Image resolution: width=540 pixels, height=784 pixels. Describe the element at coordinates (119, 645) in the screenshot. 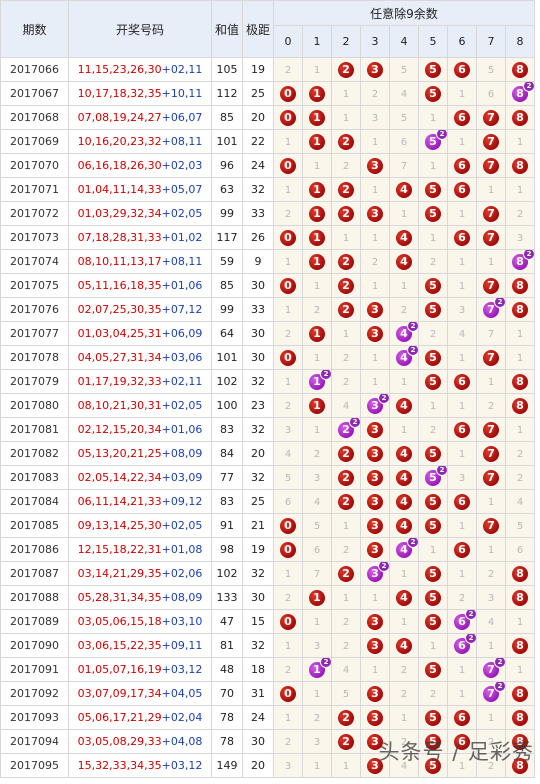

I see `front-numbers: 03,06,15,22,35` at that location.